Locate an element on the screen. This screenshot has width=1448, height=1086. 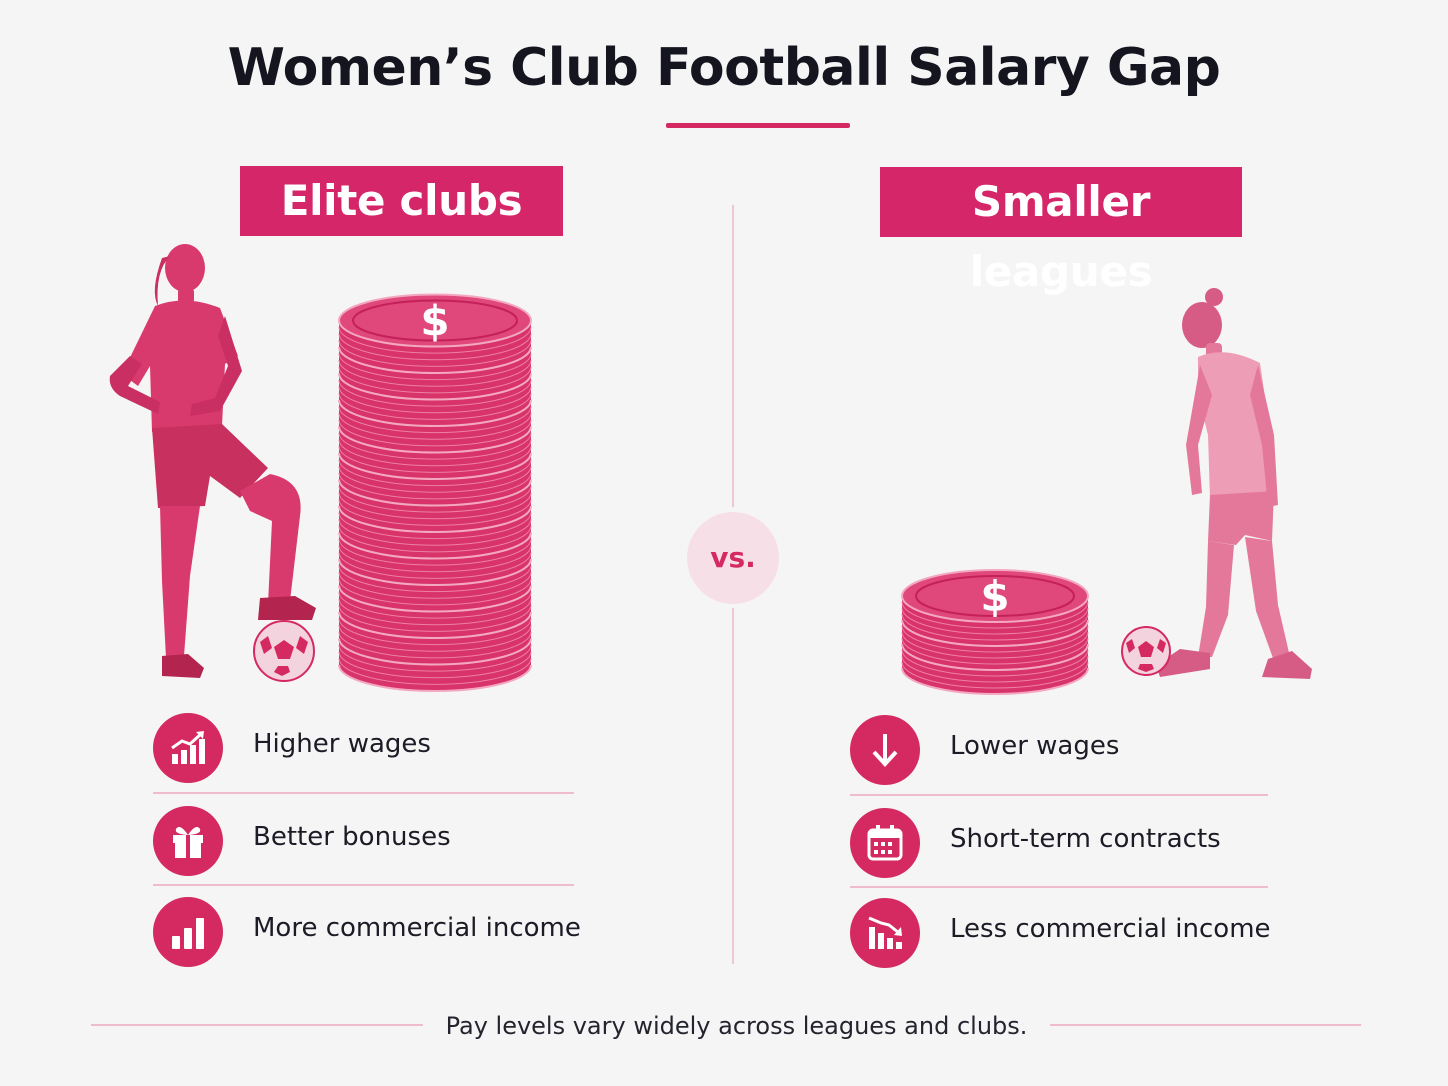
feature-row-better-bonuses: Better bonuses is located at coordinates (363, 841).